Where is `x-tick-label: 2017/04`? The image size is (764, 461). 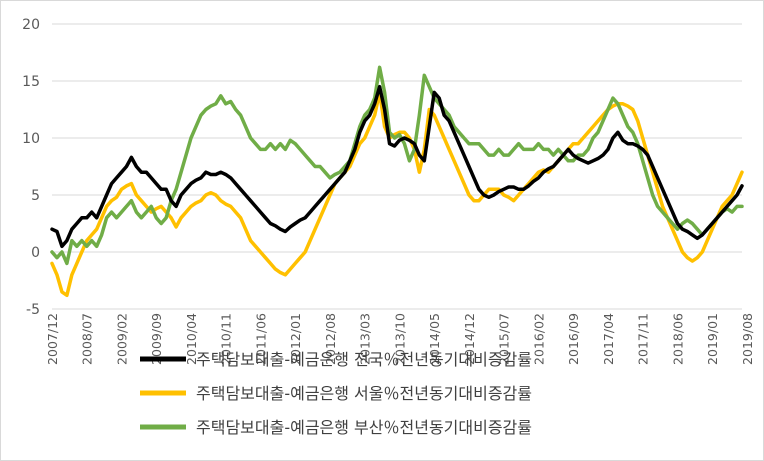 x-tick-label: 2017/04 is located at coordinates (608, 339).